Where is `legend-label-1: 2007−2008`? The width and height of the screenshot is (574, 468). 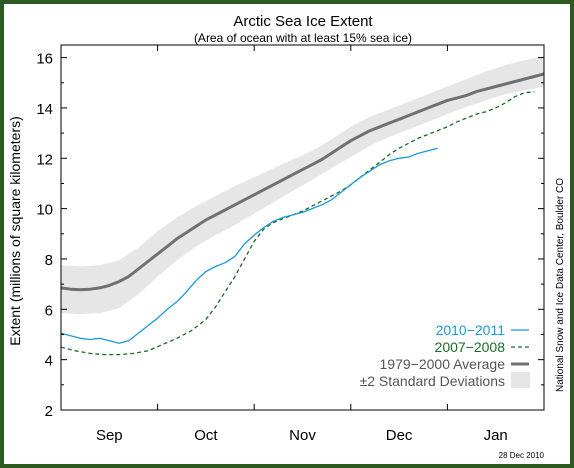
legend-label-1: 2007−2008 is located at coordinates (470, 347).